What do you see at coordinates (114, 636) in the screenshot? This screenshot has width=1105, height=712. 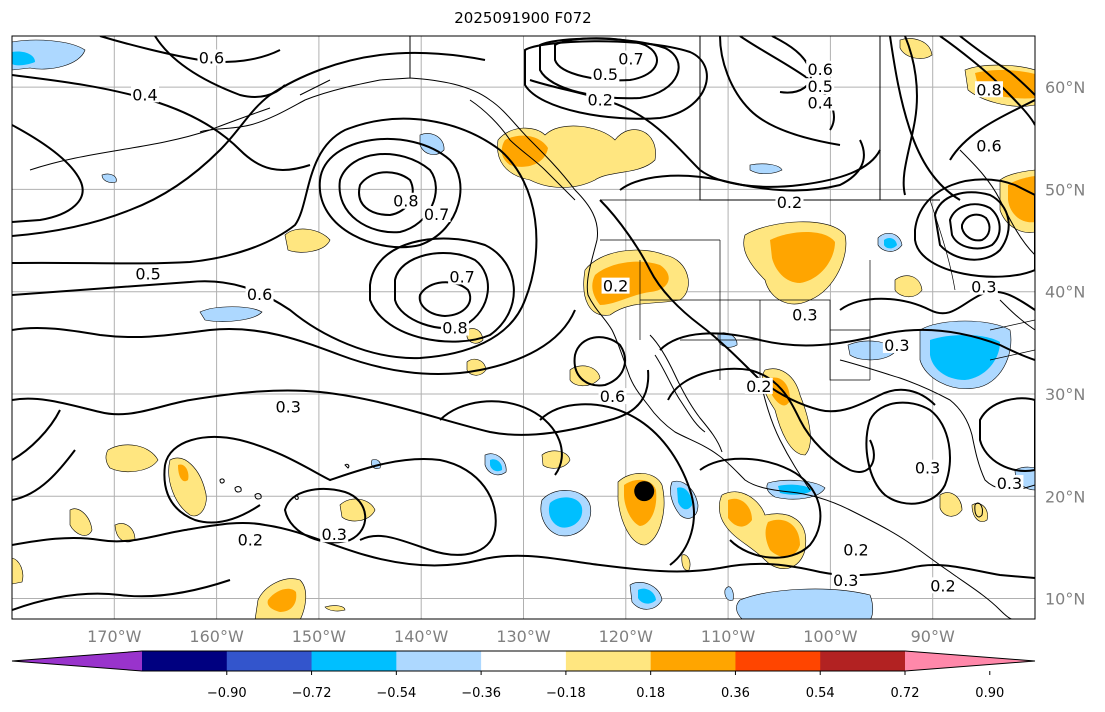 I see `lon-tick-label: 170°W` at bounding box center [114, 636].